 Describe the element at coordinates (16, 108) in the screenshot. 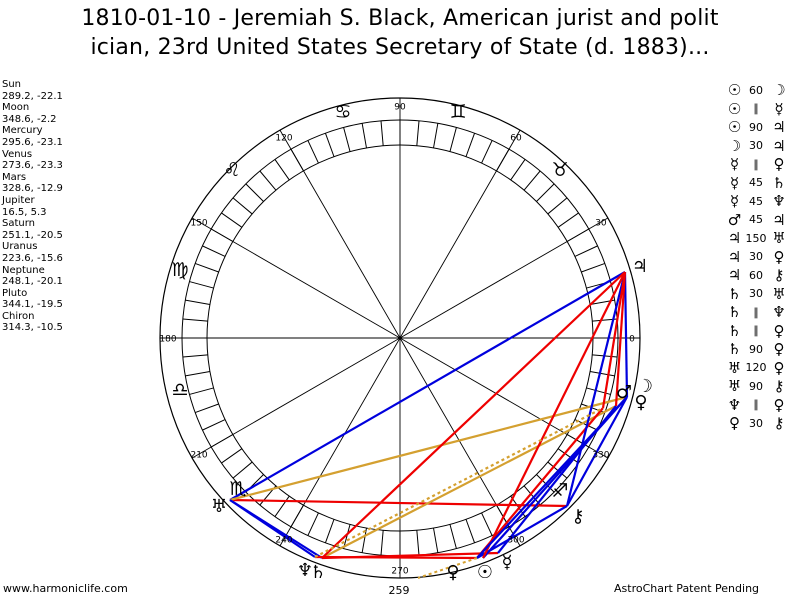

I see `position-name: Moon` at that location.